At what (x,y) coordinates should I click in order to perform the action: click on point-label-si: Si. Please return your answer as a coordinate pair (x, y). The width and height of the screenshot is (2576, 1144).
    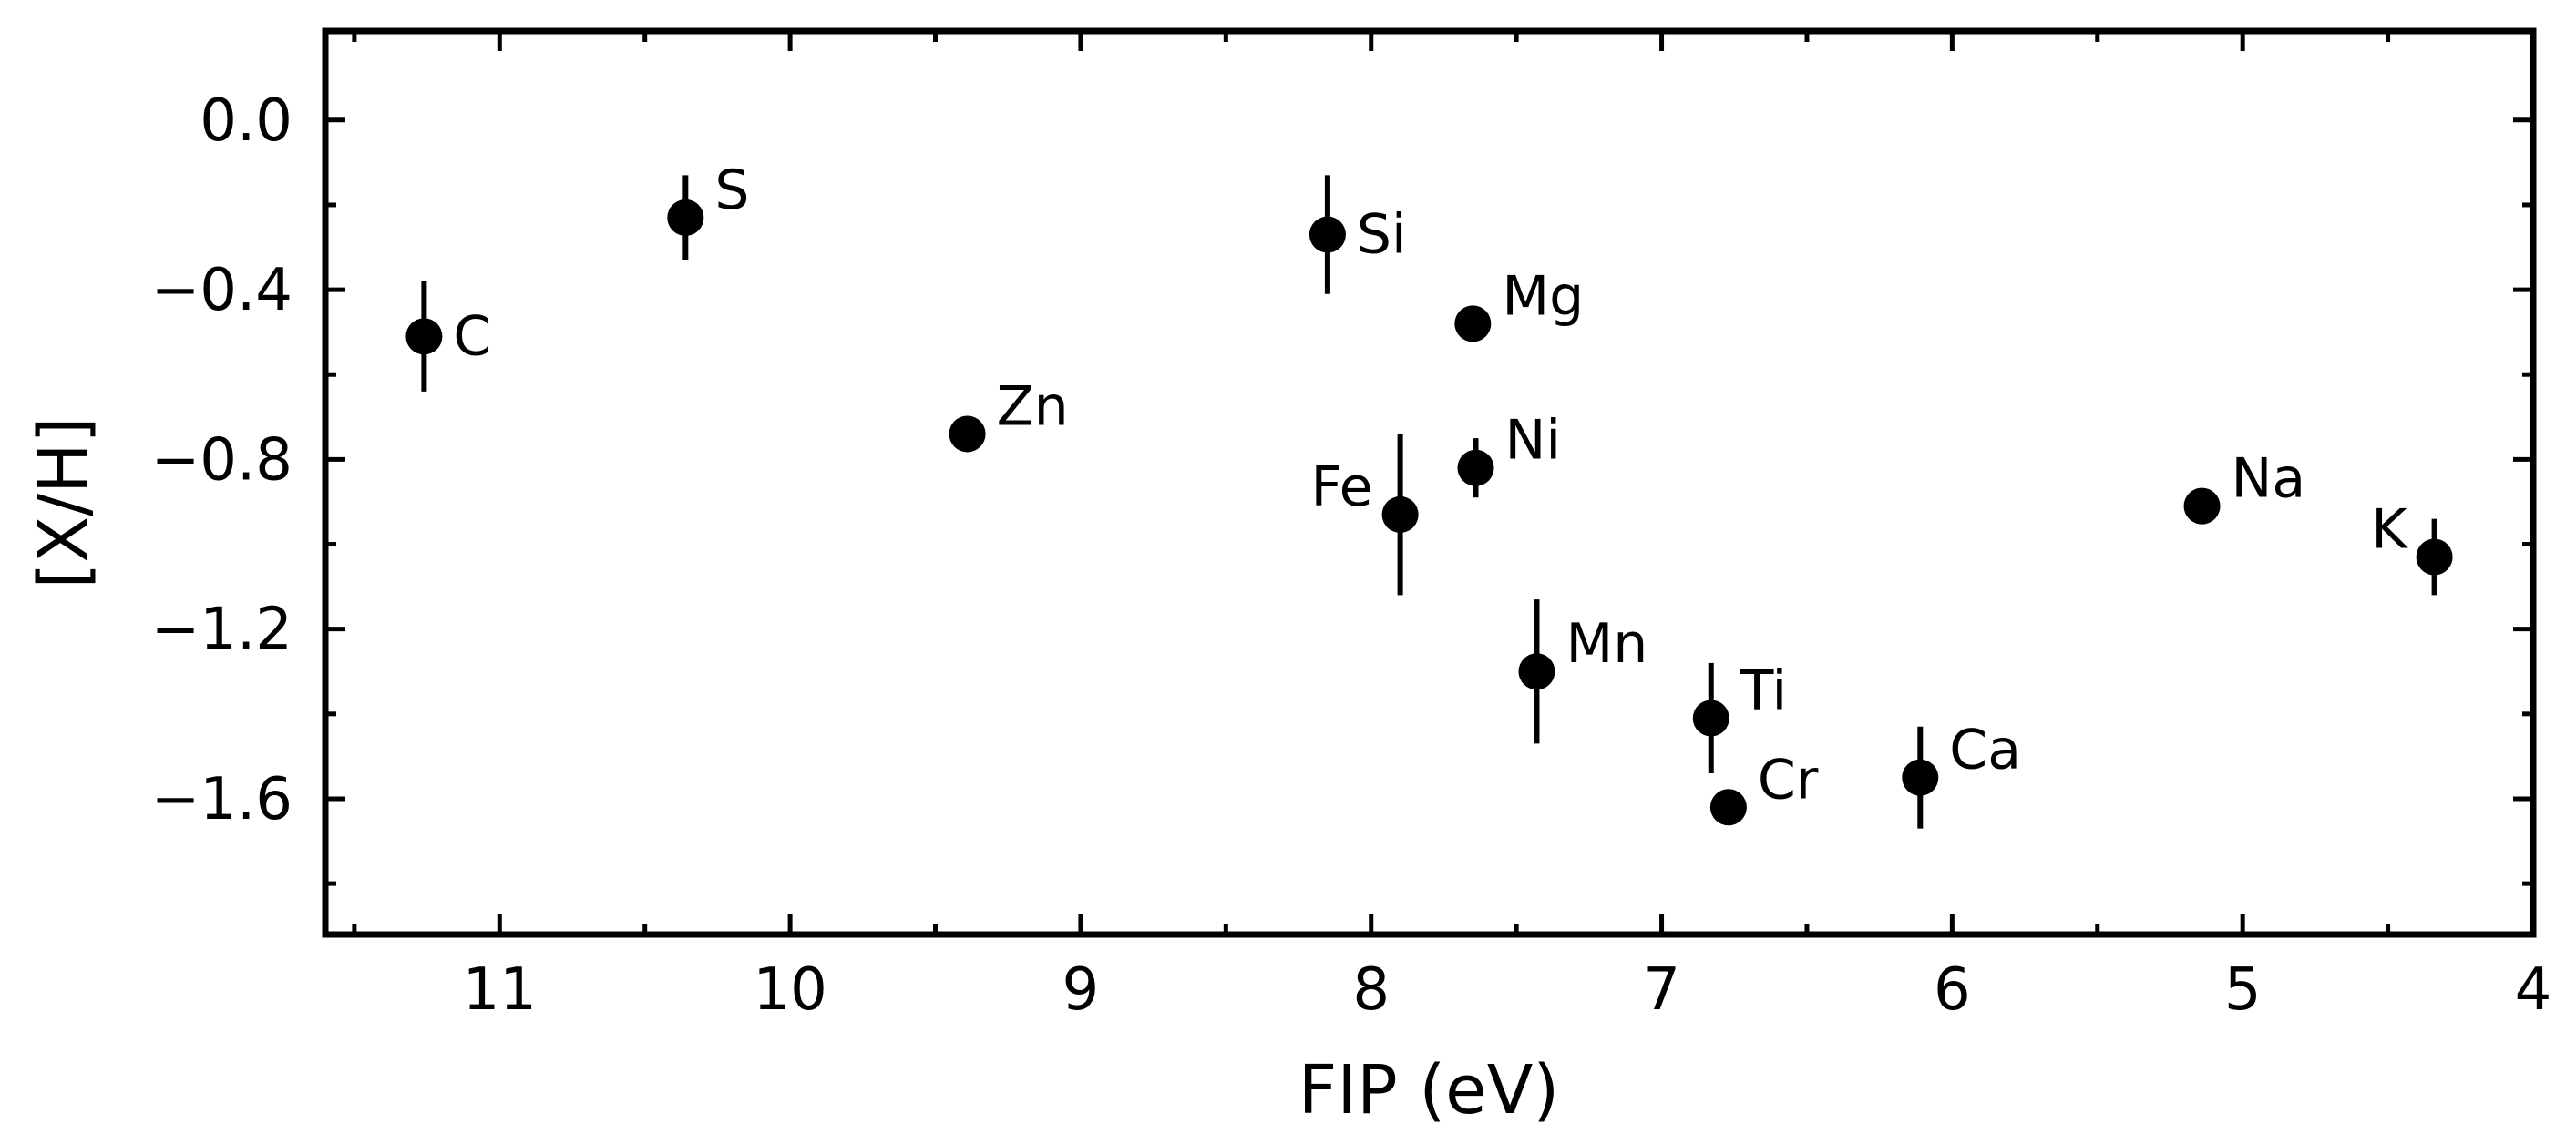
    Looking at the image, I should click on (1382, 235).